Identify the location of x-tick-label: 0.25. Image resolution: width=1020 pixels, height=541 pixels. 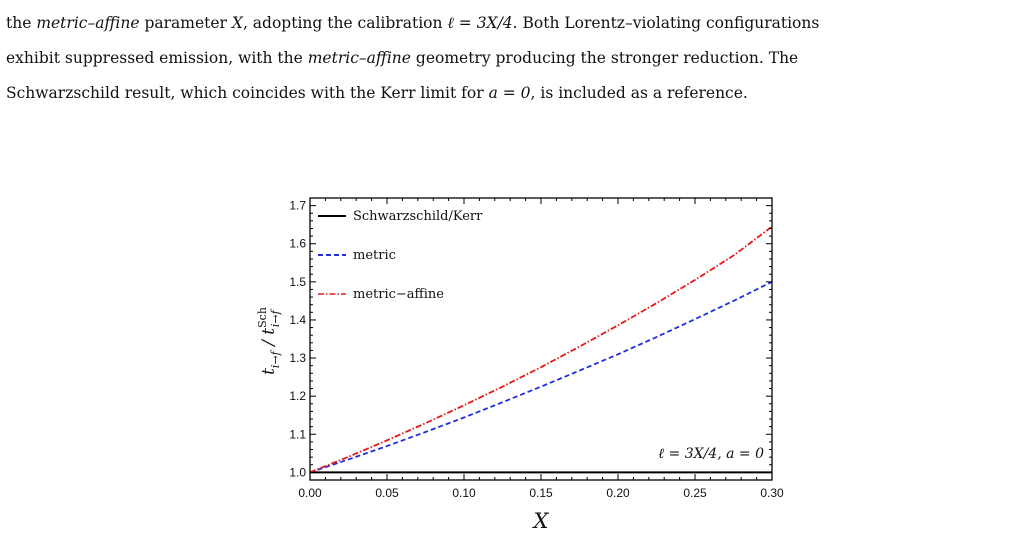
(695, 493).